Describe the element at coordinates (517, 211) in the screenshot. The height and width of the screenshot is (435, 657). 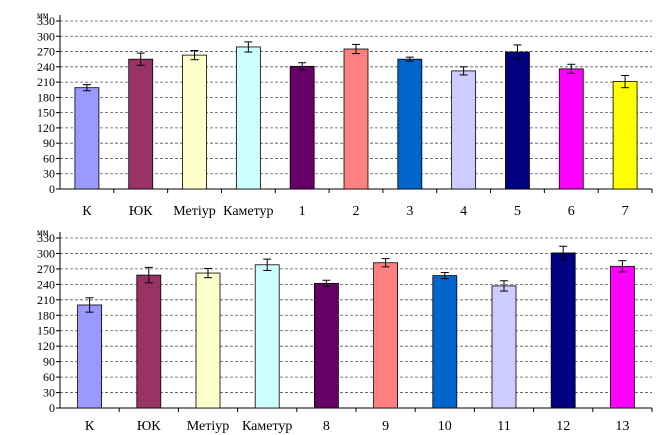
I see `category-label: 5` at that location.